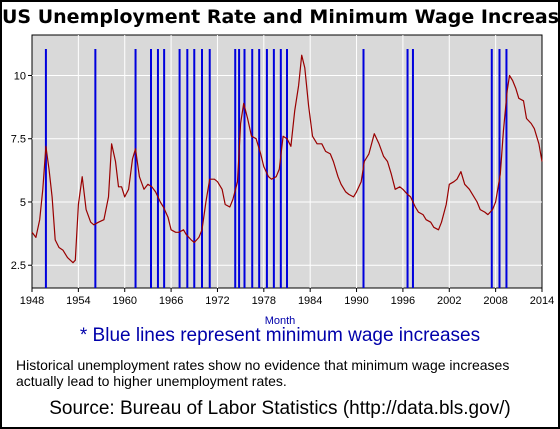 The image size is (560, 429). What do you see at coordinates (403, 301) in the screenshot?
I see `x-tick-label: 1996` at bounding box center [403, 301].